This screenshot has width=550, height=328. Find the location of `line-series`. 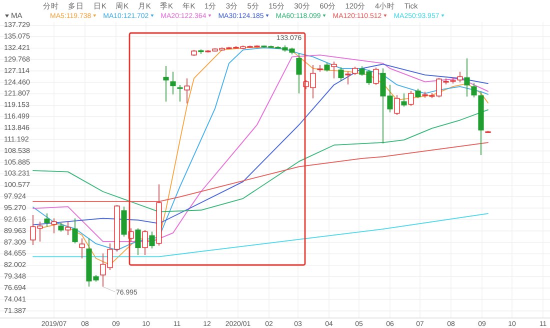

line-series is located at coordinates (260, 235).